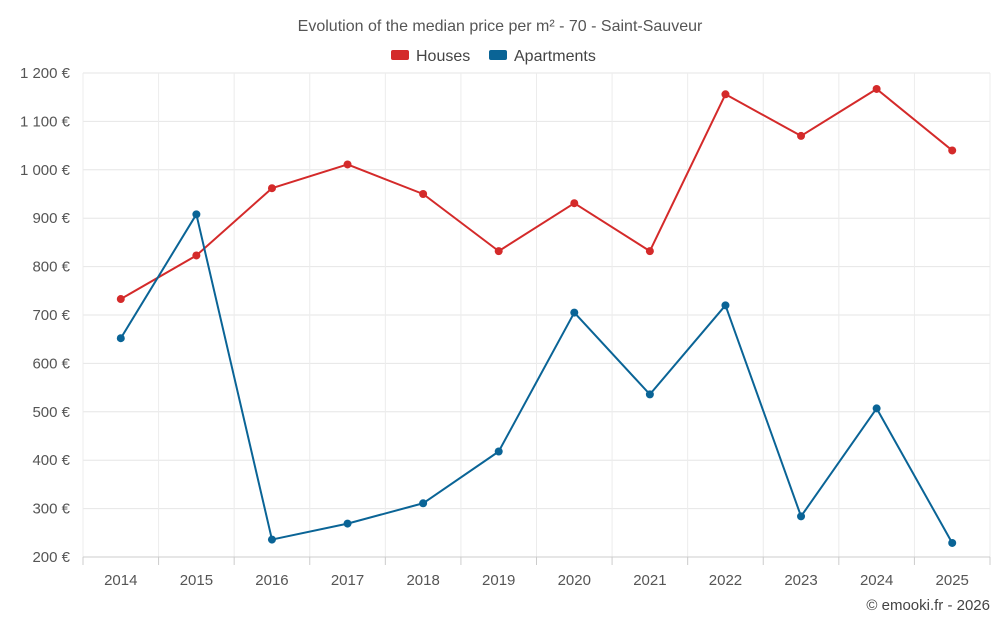 This screenshot has height=625, width=1000. What do you see at coordinates (400, 55) in the screenshot?
I see `legend-swatch-houses` at bounding box center [400, 55].